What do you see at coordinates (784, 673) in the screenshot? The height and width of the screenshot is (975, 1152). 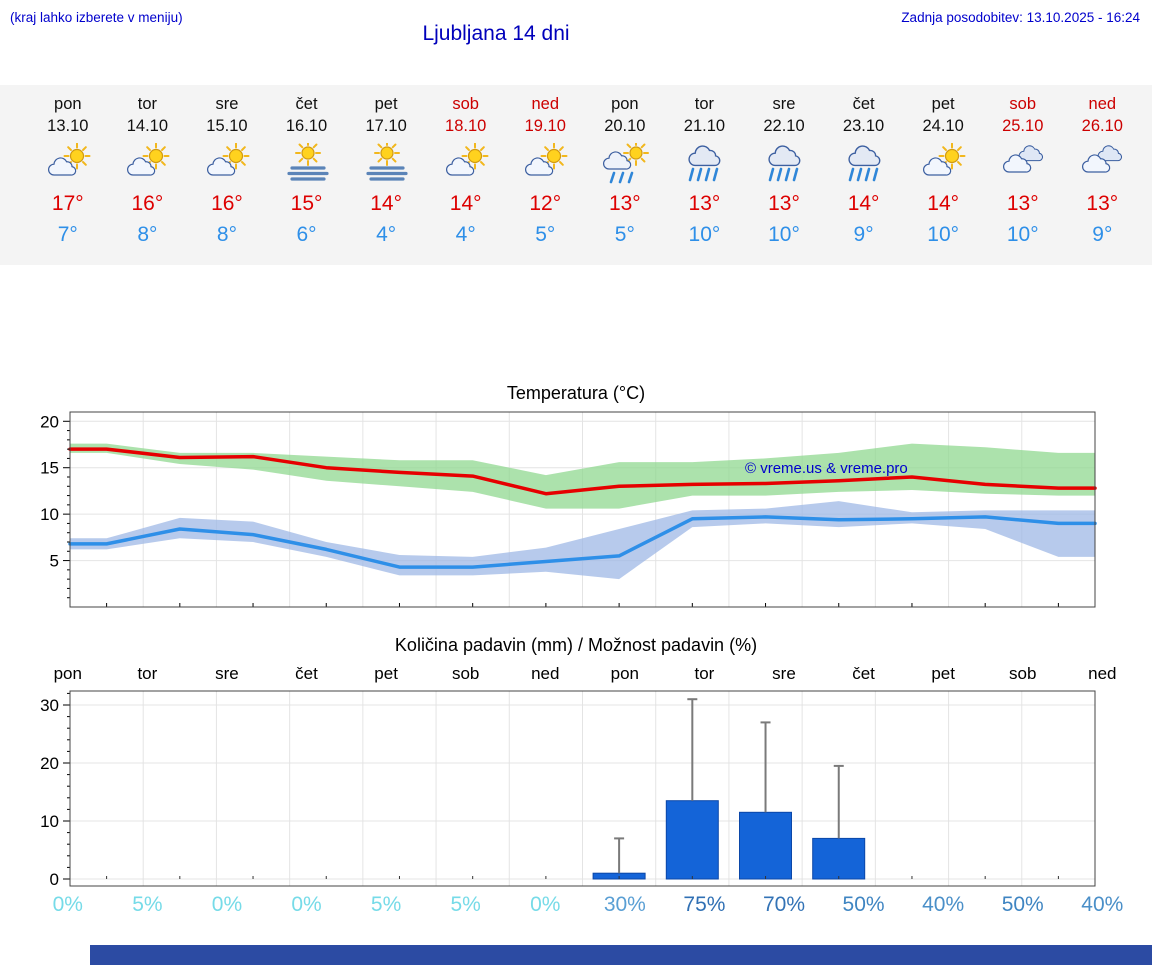 I see `precip-day-label: sre` at bounding box center [784, 673].